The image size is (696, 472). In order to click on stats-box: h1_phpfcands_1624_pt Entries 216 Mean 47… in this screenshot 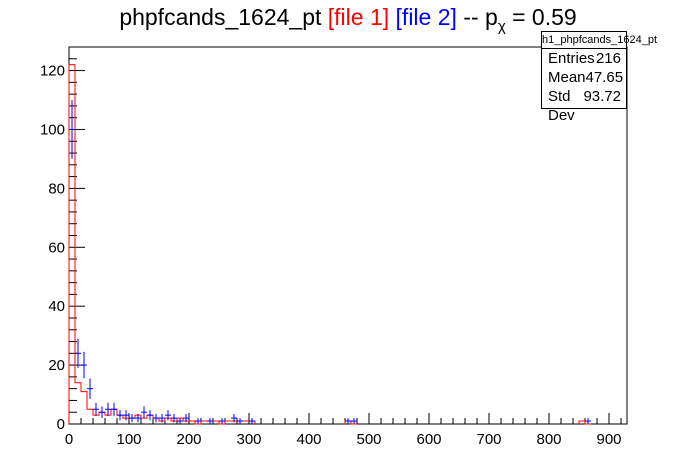, I will do `click(599, 77)`.